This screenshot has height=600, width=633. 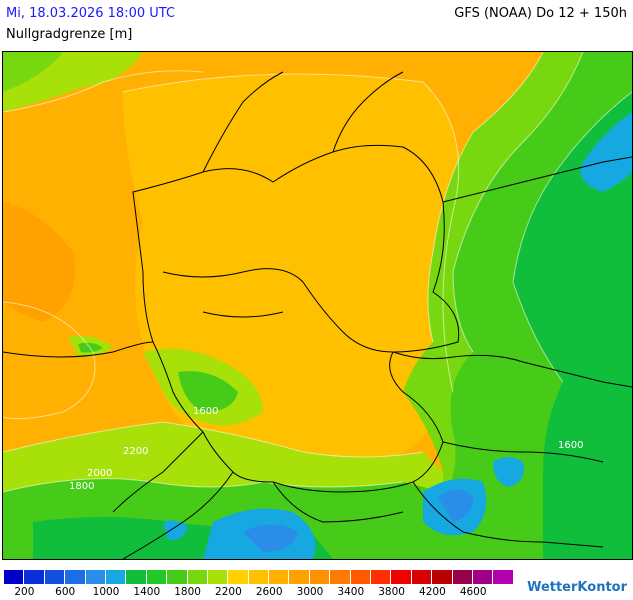 I want to click on contour-label-1600-west: 1600, so click(x=205, y=411).